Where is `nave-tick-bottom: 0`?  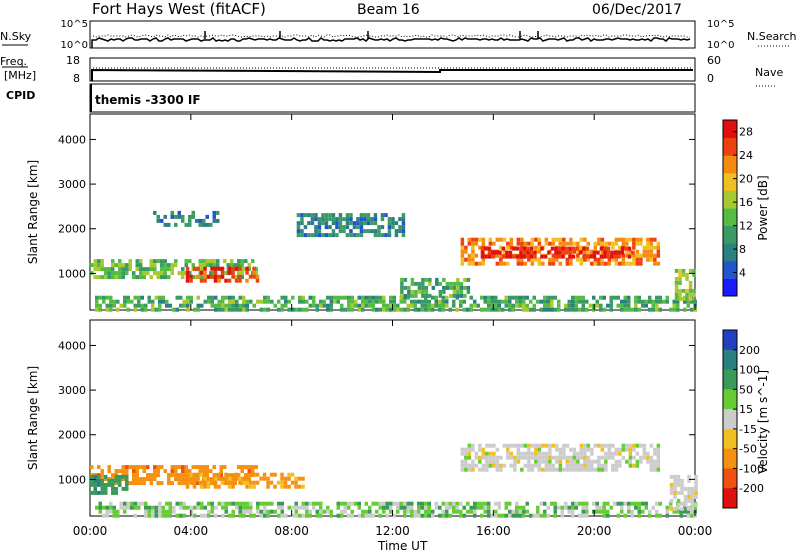 nave-tick-bottom: 0 is located at coordinates (710, 78).